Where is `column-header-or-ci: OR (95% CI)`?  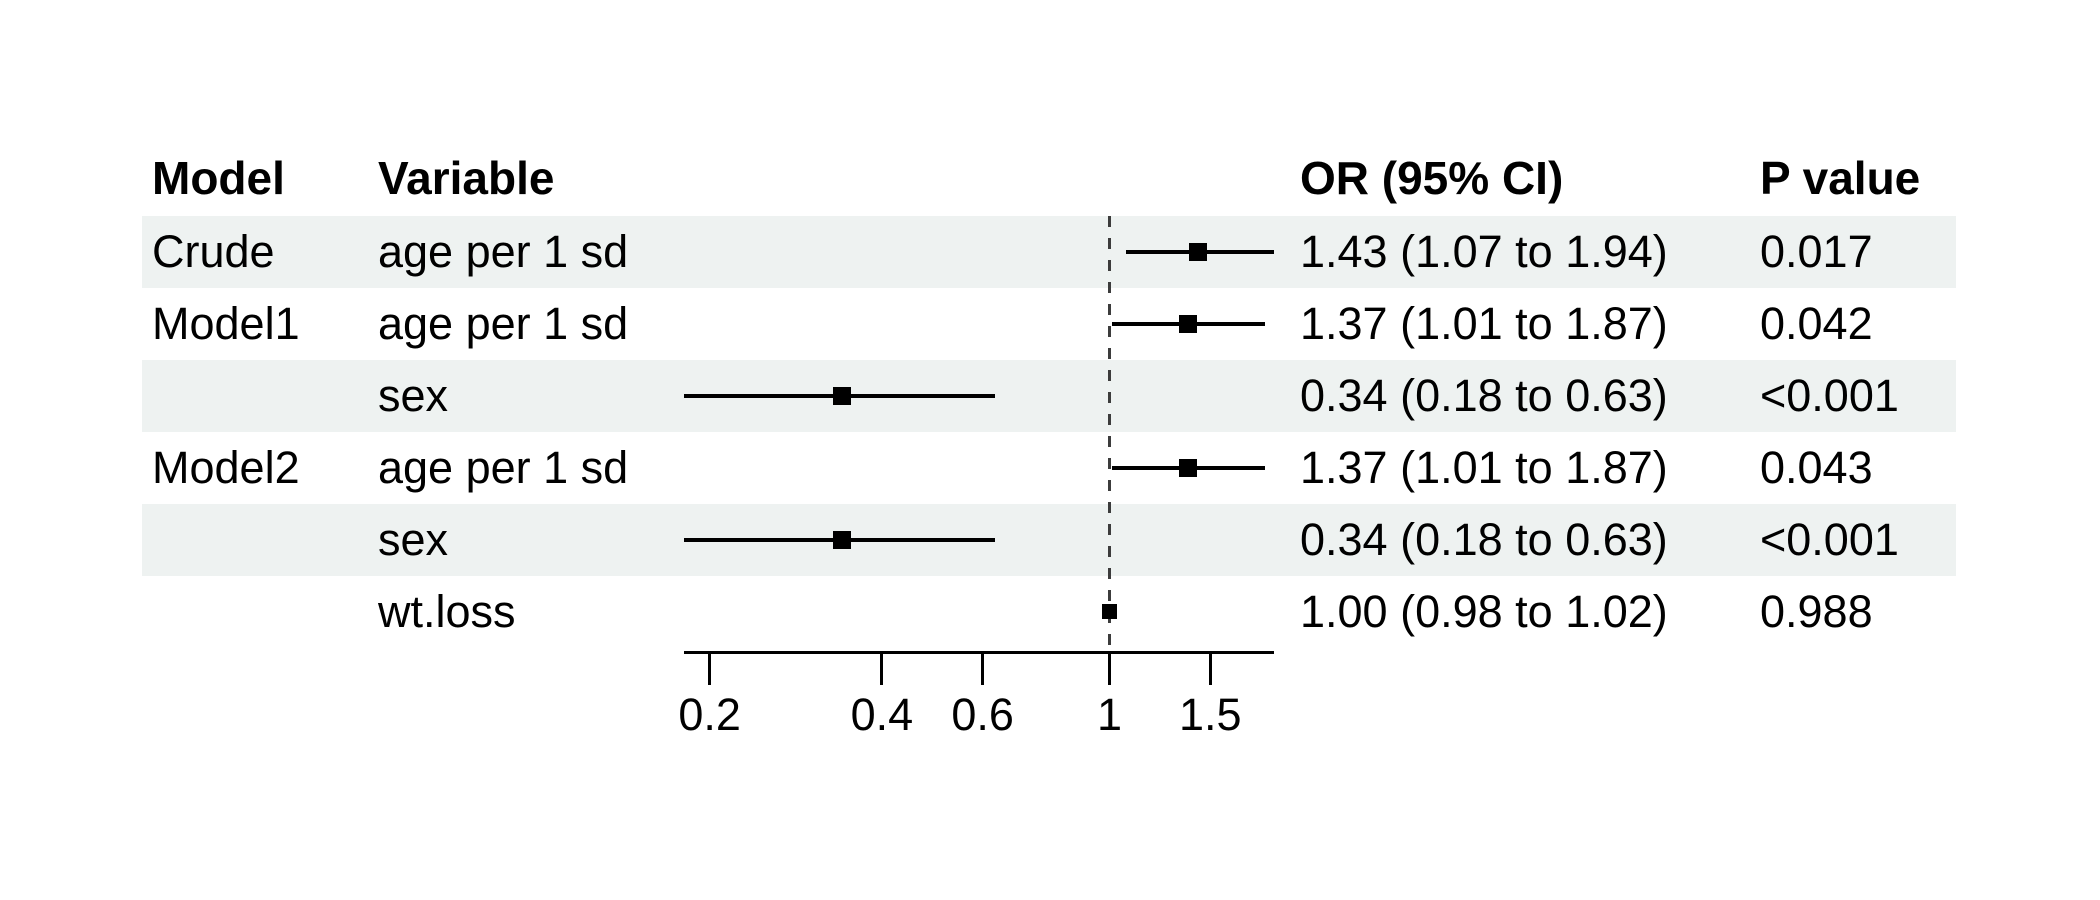
column-header-or-ci: OR (95% CI) is located at coordinates (1432, 178).